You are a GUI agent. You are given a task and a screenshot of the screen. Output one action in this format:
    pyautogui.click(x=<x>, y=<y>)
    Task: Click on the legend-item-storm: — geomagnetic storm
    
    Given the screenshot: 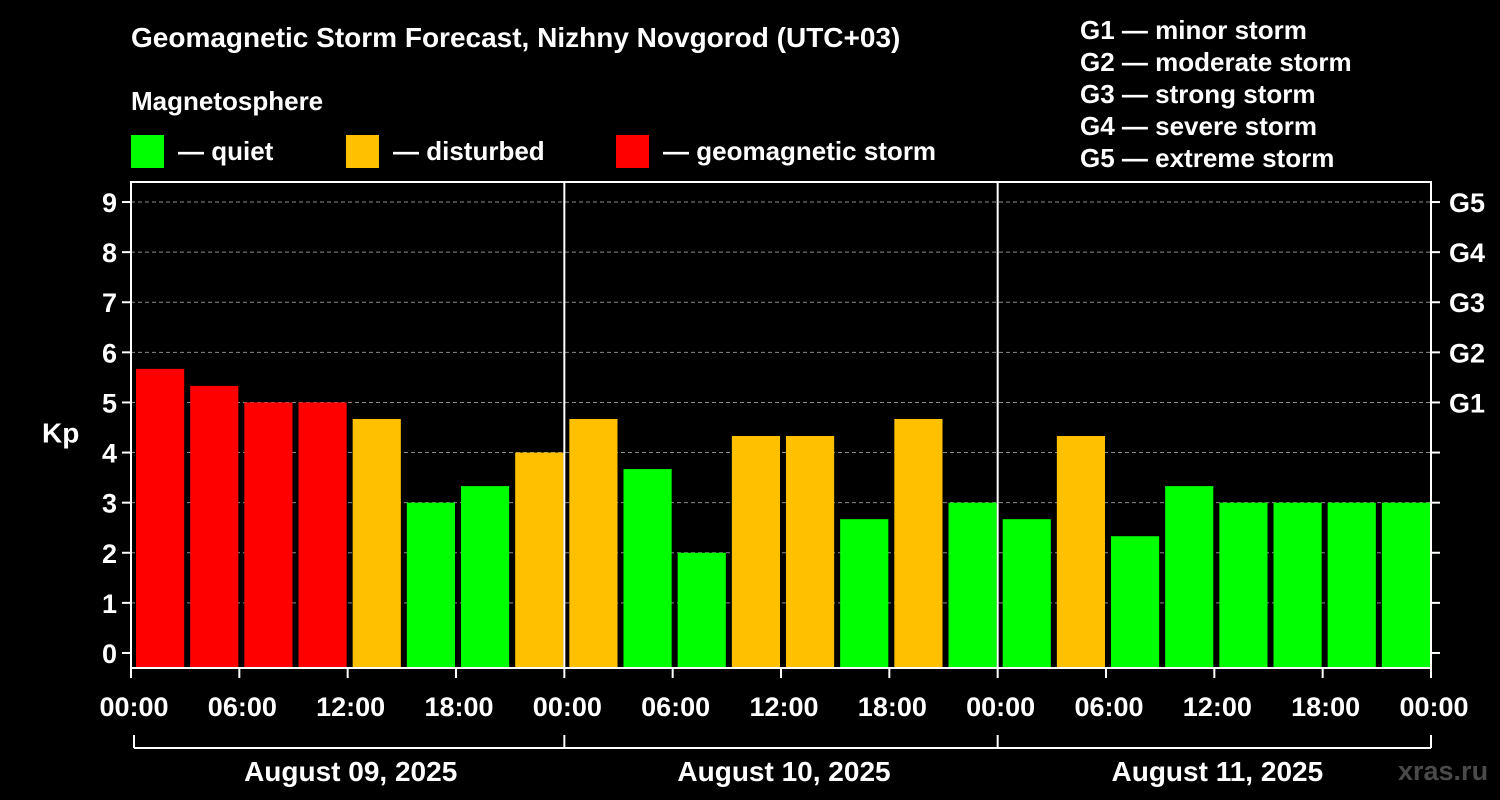 What is the action you would take?
    pyautogui.click(x=776, y=151)
    